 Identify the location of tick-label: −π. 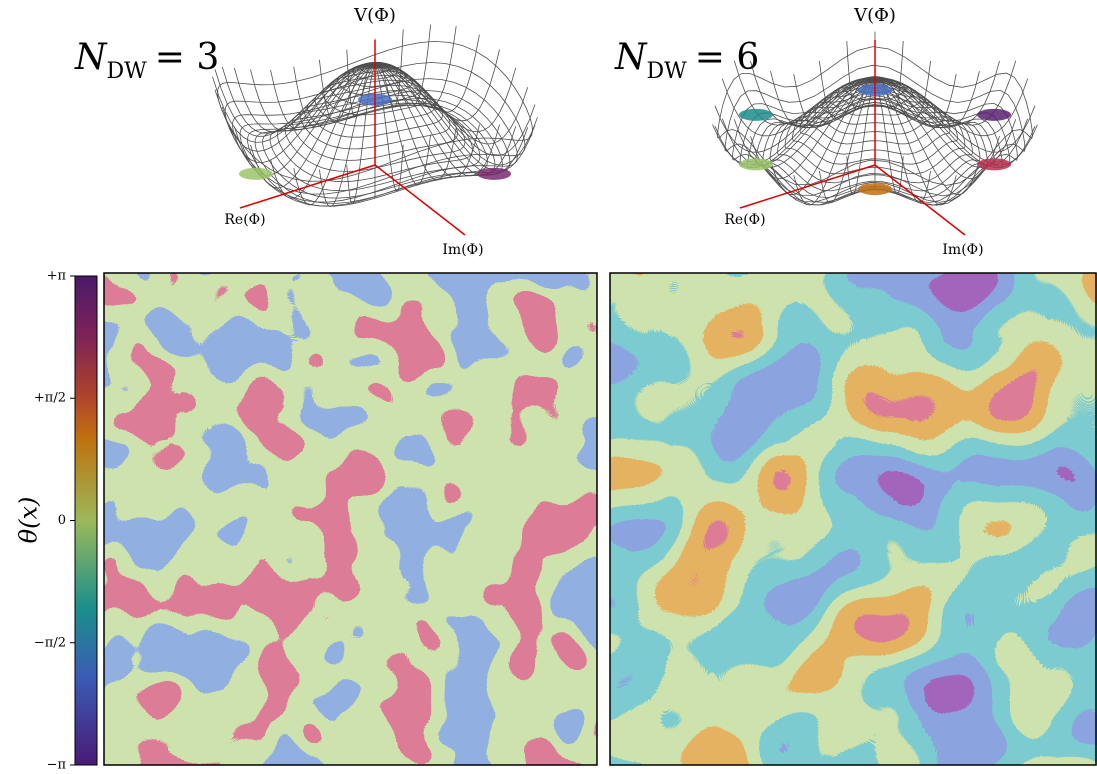
(57, 765).